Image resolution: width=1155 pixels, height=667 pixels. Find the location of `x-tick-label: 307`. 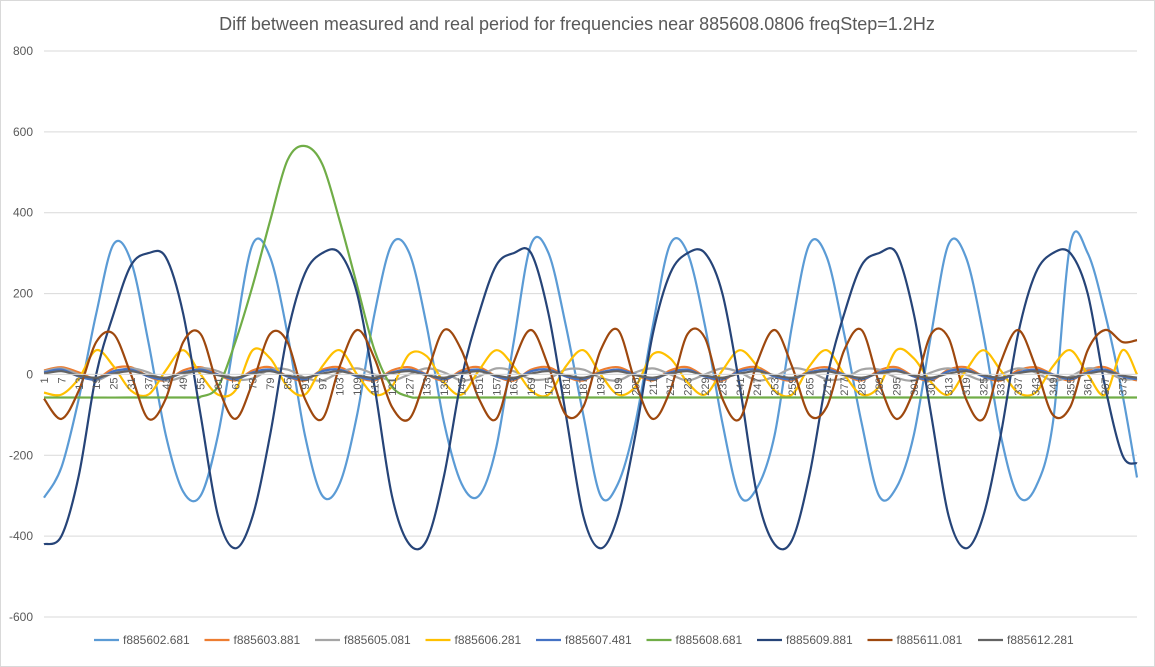

x-tick-label: 307 is located at coordinates (932, 386).